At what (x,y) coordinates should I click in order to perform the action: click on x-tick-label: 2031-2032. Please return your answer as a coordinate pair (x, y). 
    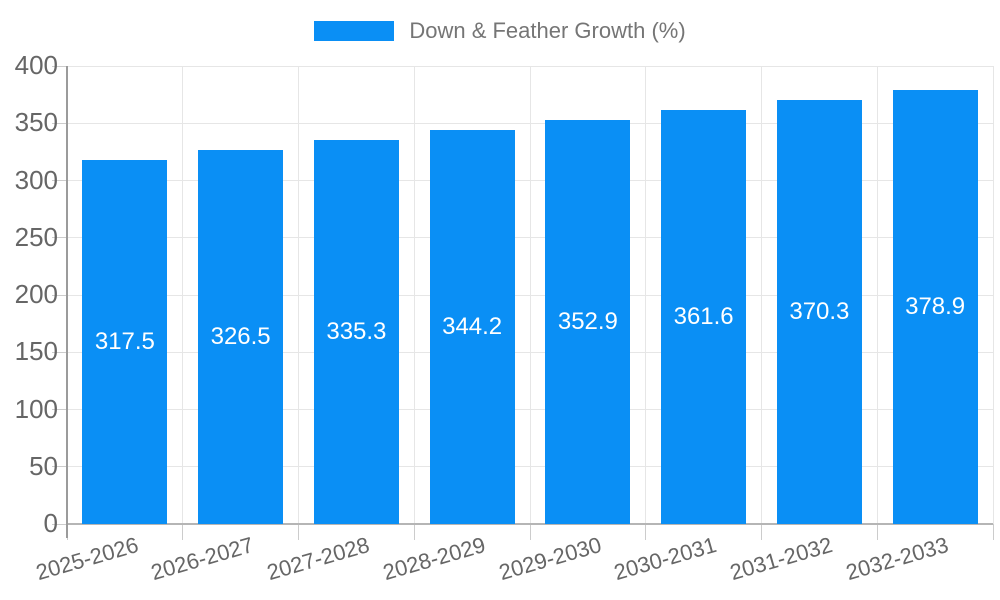
    Looking at the image, I should click on (781, 559).